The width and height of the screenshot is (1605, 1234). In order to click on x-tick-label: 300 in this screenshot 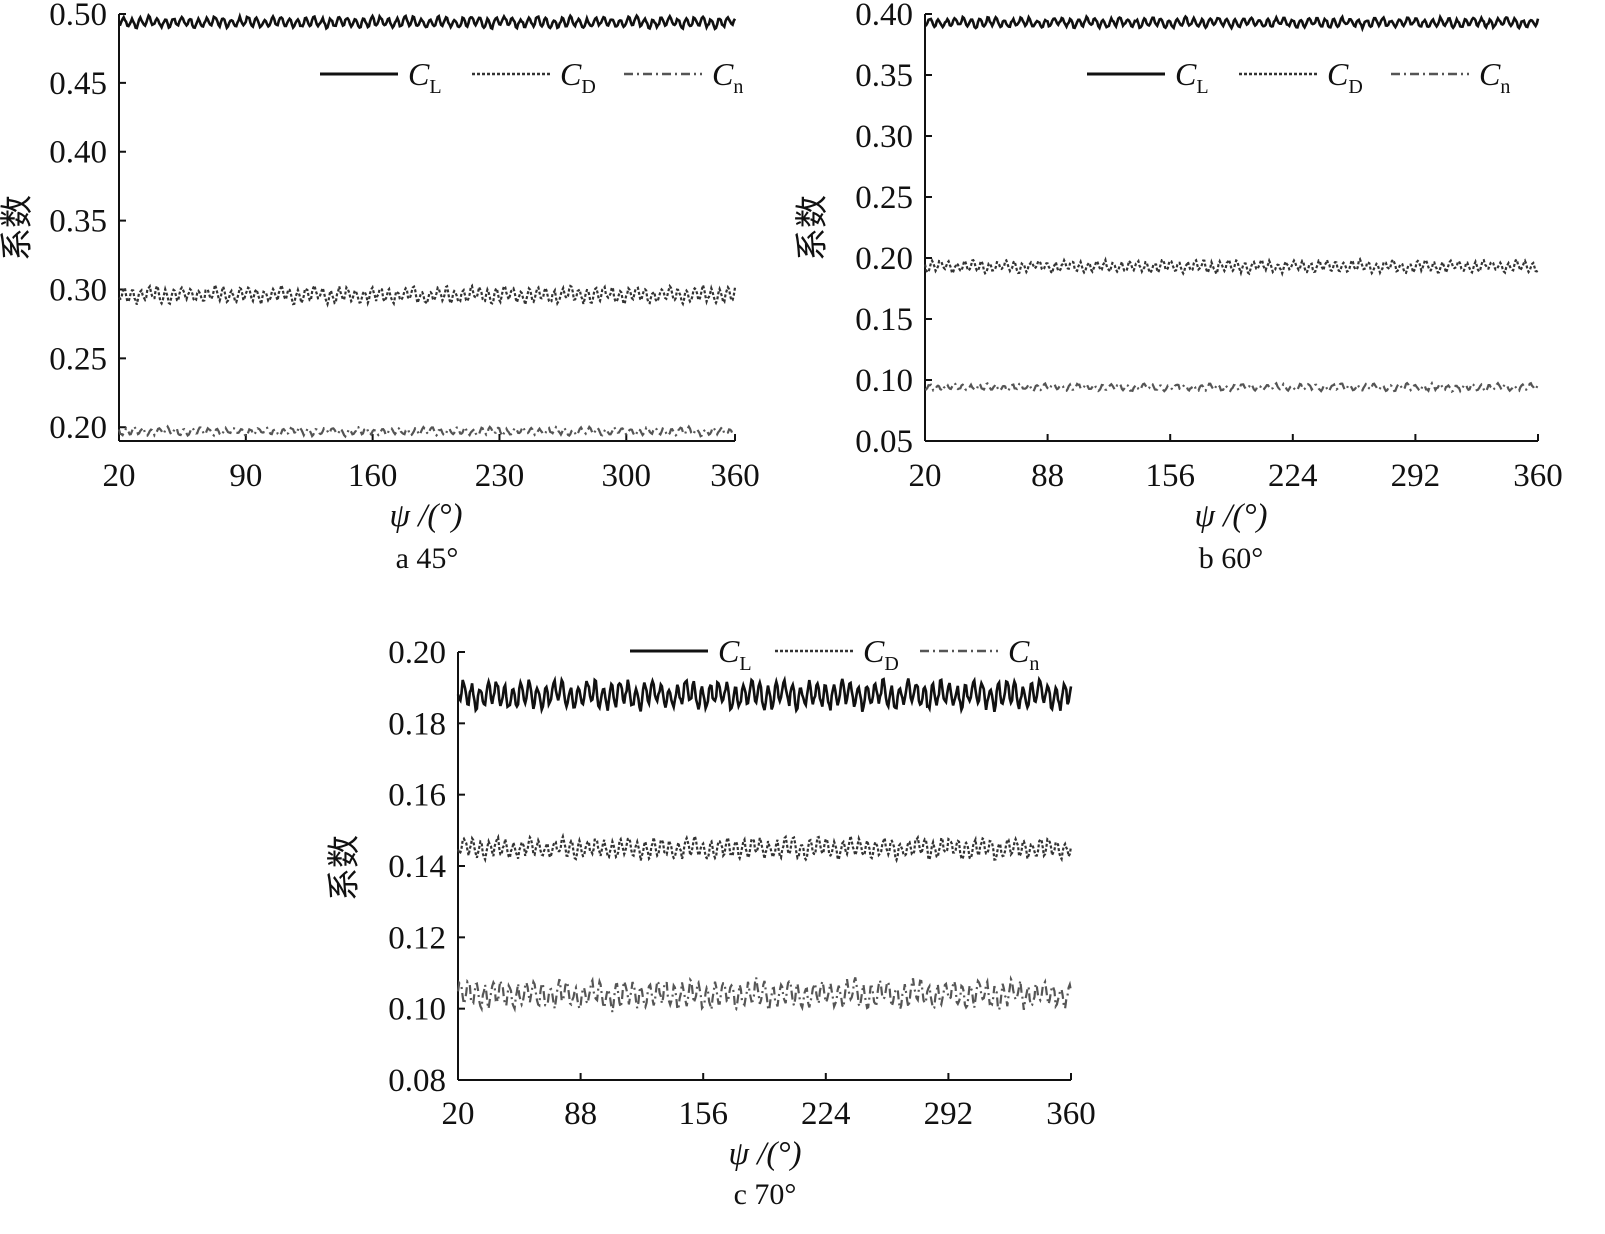, I will do `click(627, 476)`.